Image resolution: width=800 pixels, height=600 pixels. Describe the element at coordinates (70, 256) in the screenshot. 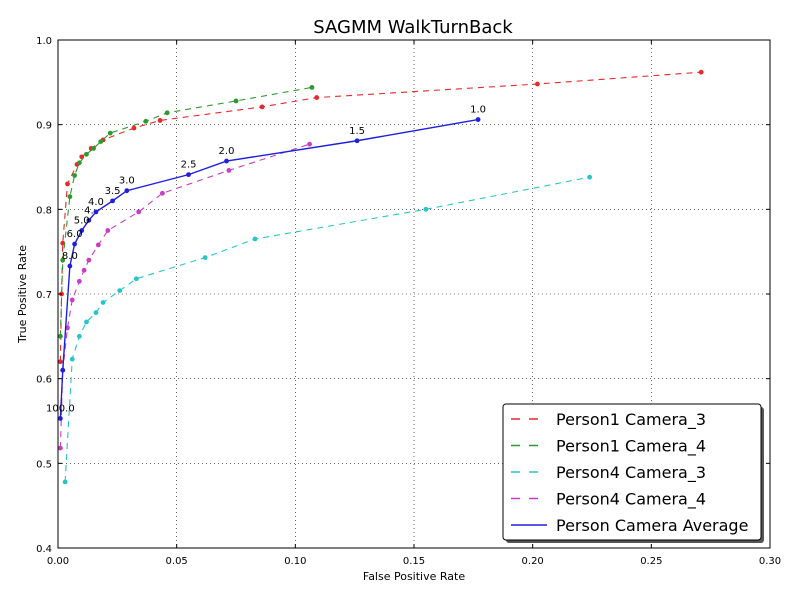

I see `threshold-label: 8.0` at that location.